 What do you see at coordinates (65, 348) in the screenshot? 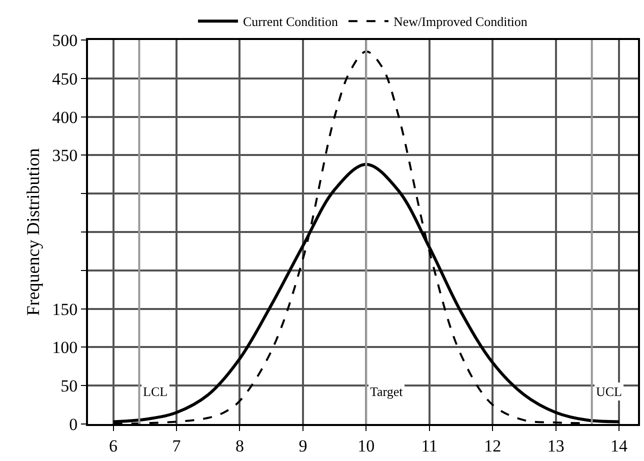
I see `y-tick-label: 100` at bounding box center [65, 348].